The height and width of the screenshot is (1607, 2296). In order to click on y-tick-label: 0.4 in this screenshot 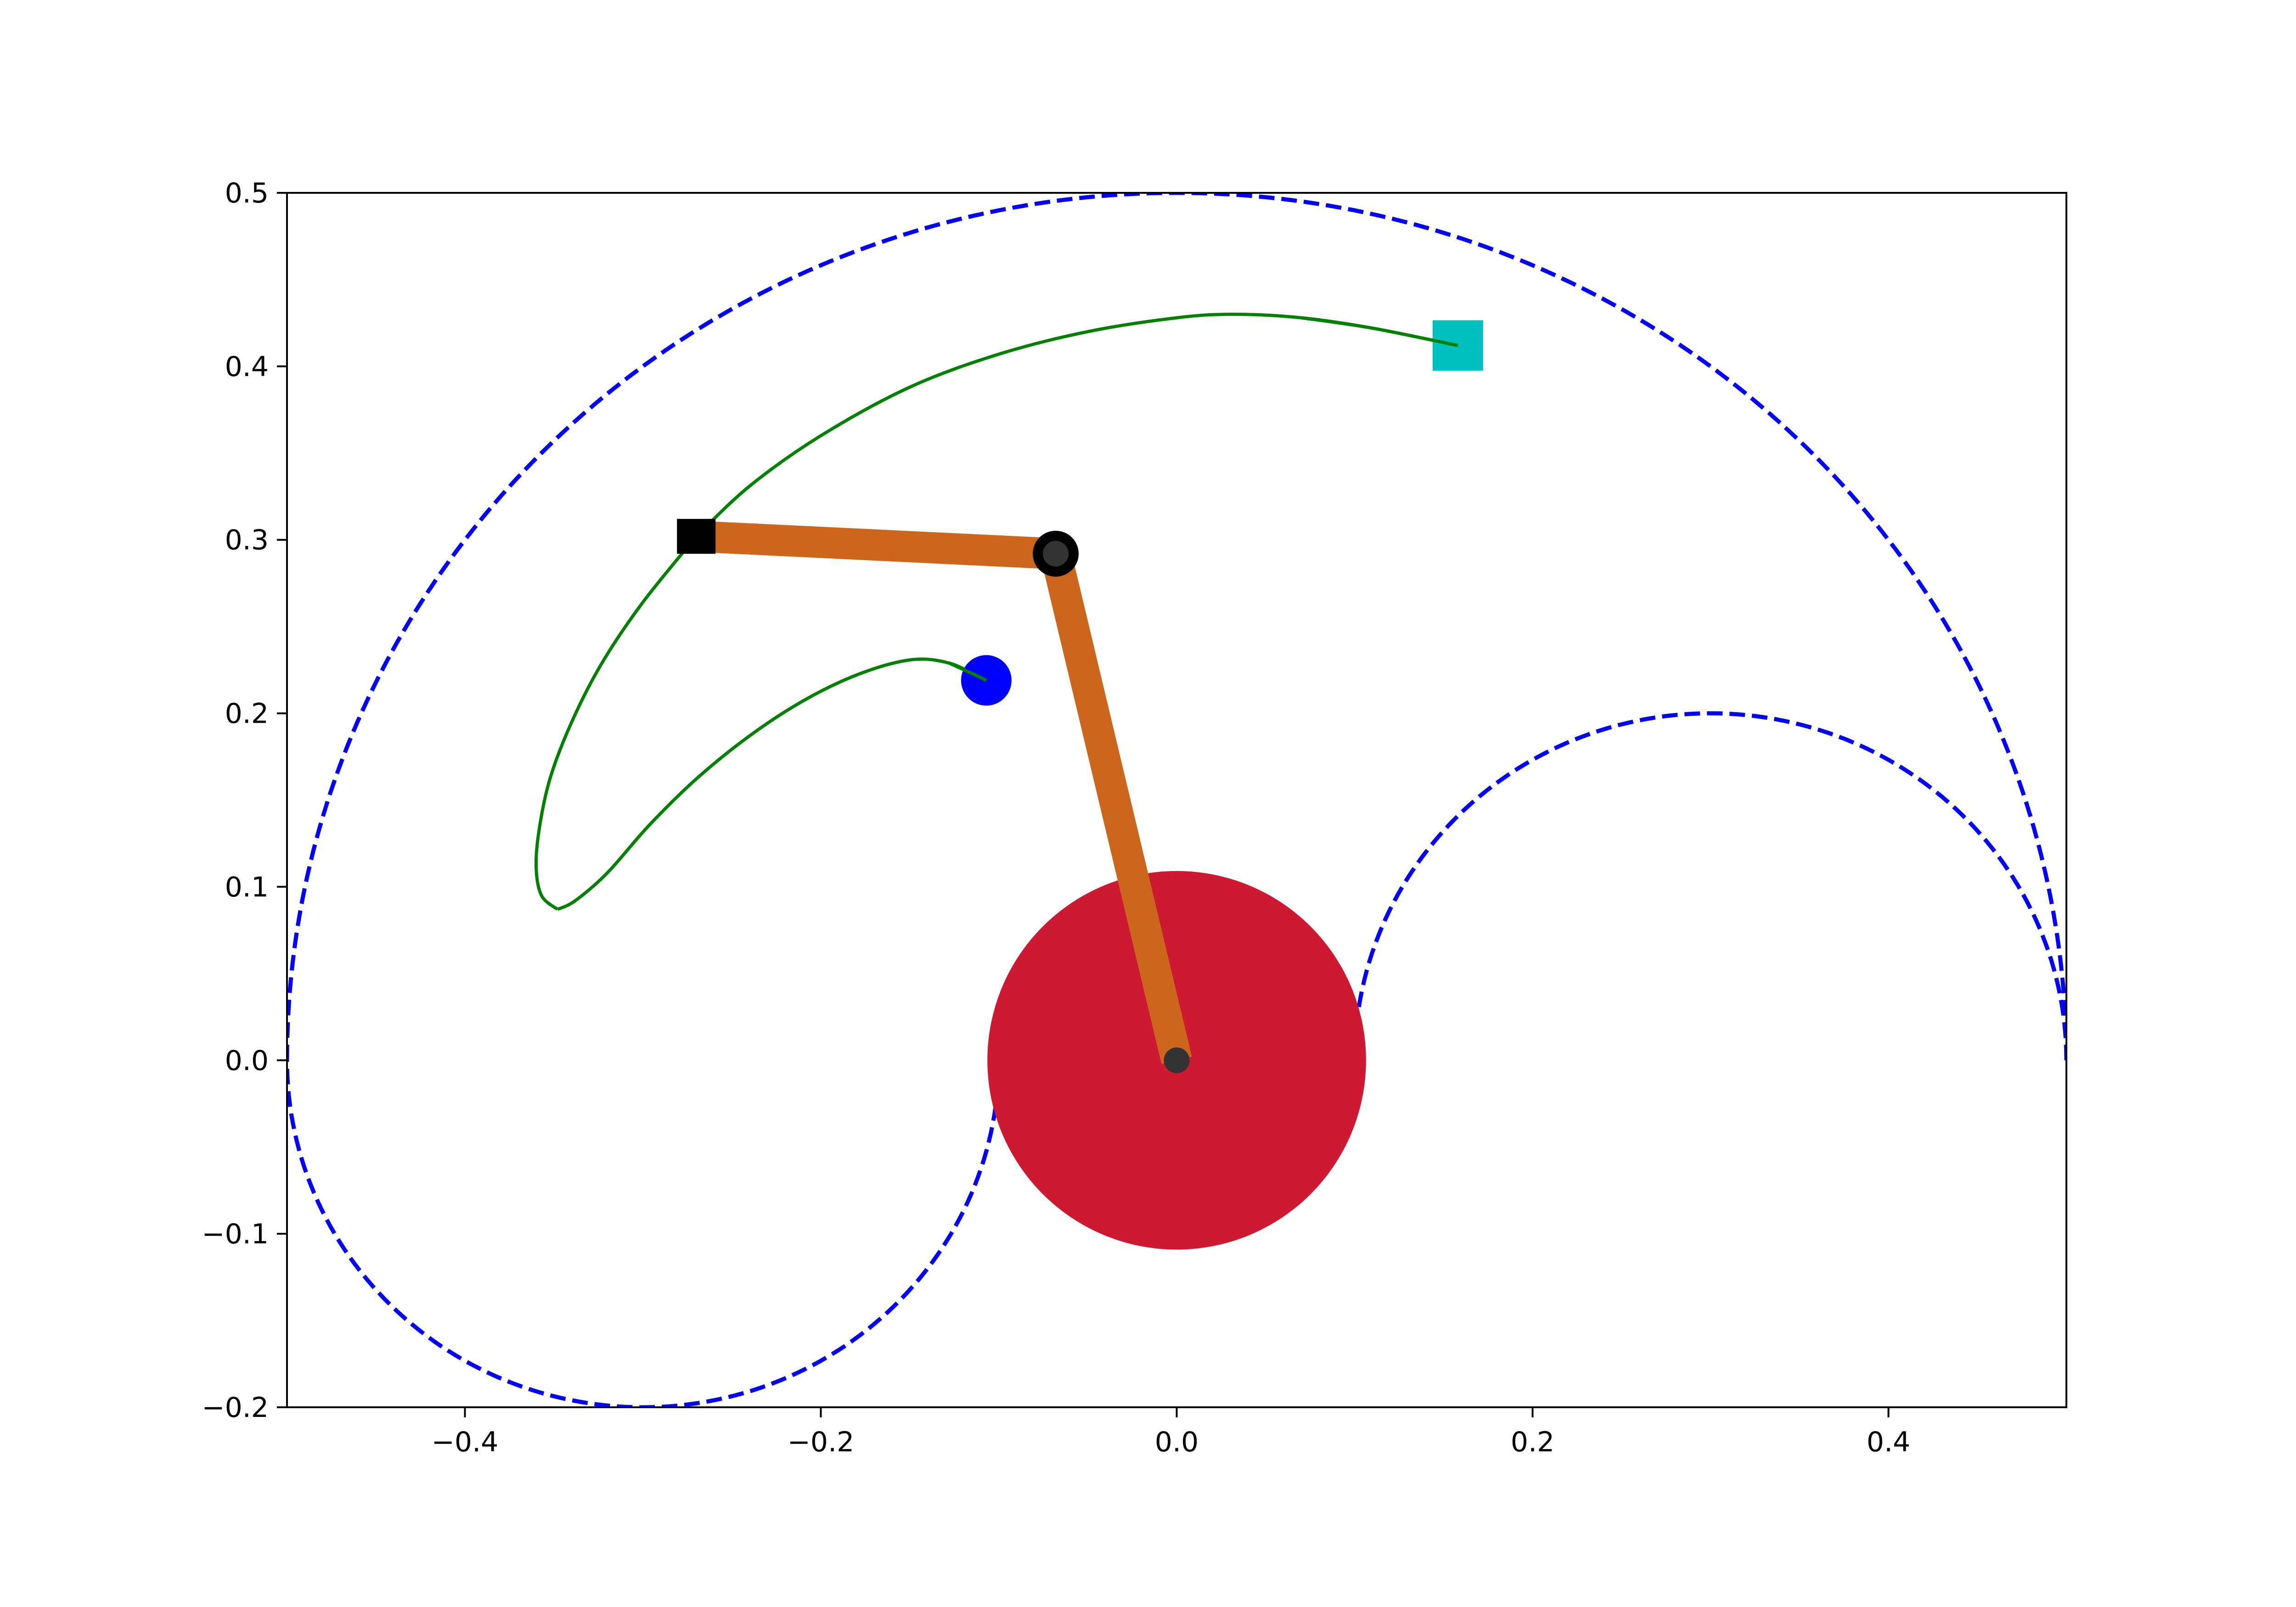, I will do `click(247, 367)`.